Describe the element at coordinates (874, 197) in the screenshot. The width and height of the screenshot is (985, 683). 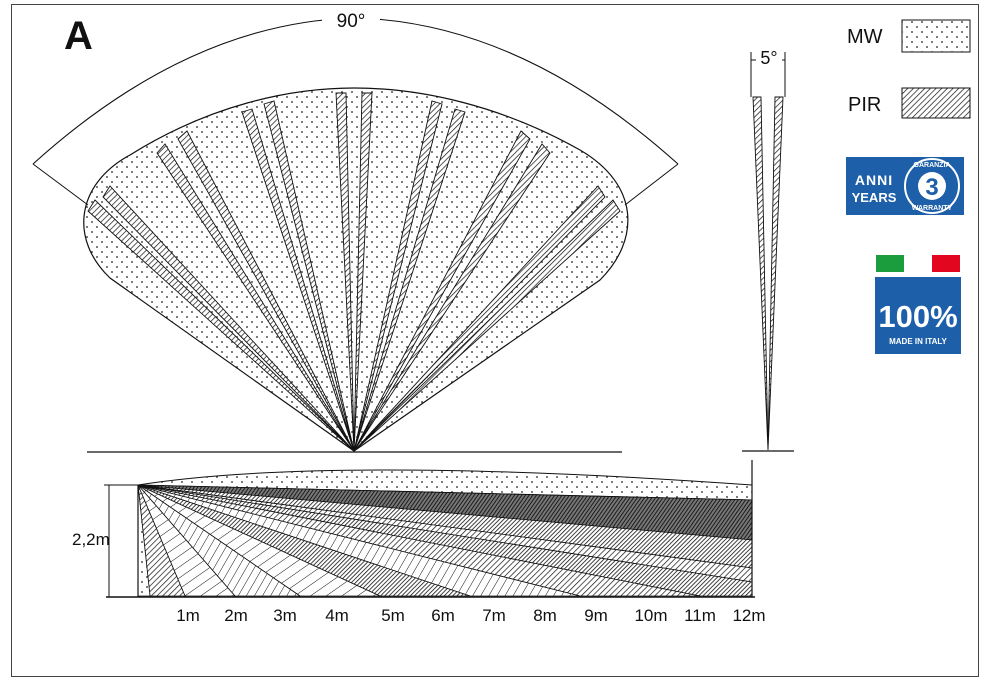
I see `warranty-years: YEARS` at that location.